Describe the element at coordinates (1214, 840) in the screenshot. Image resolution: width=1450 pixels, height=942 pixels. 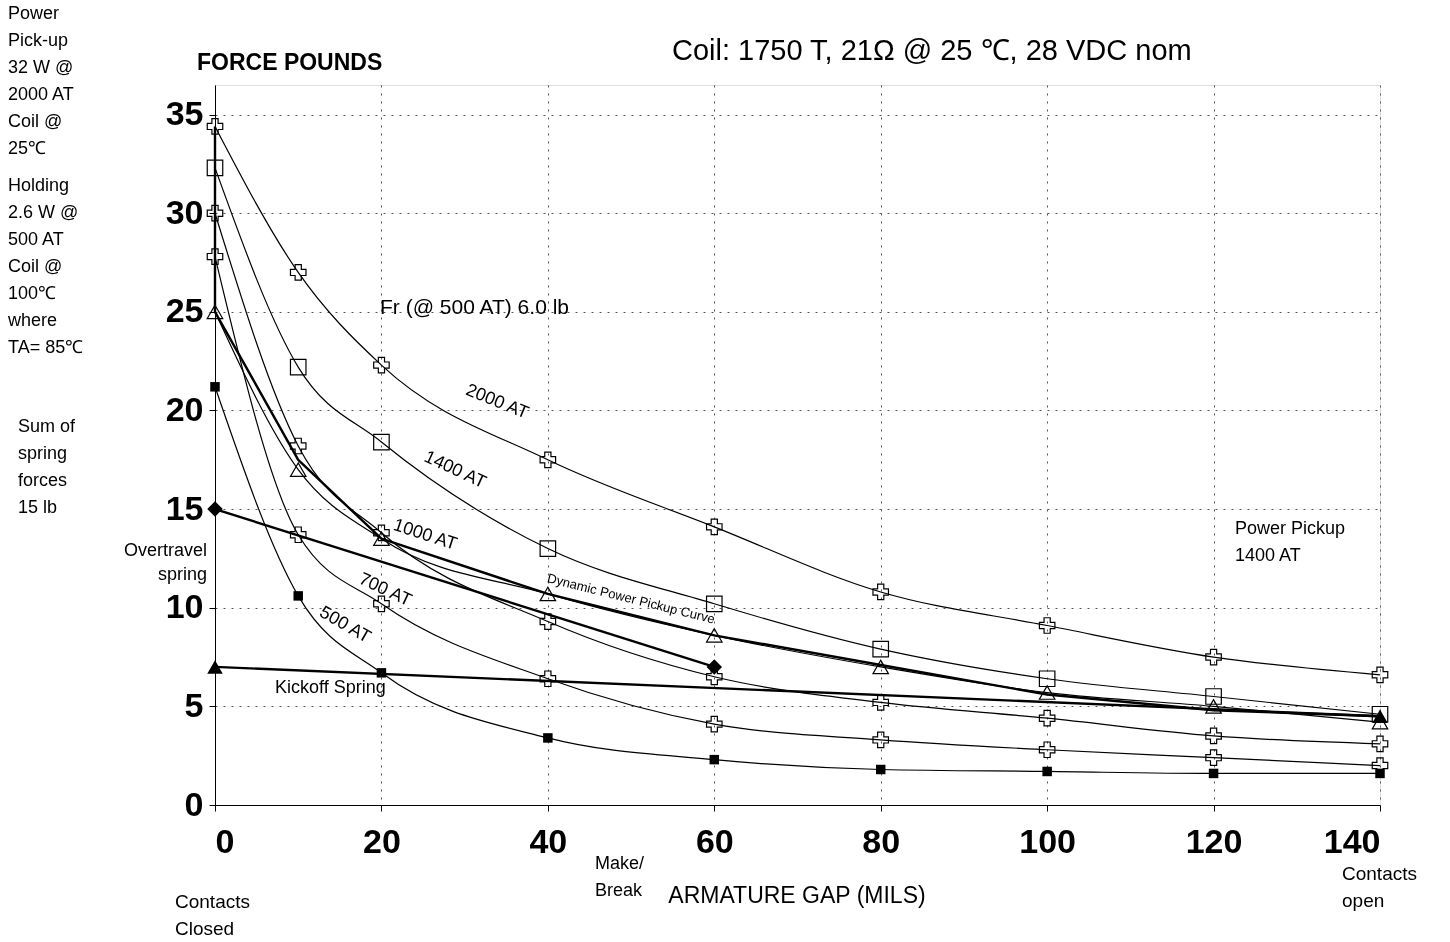
I see `x-tick-label: 120` at that location.